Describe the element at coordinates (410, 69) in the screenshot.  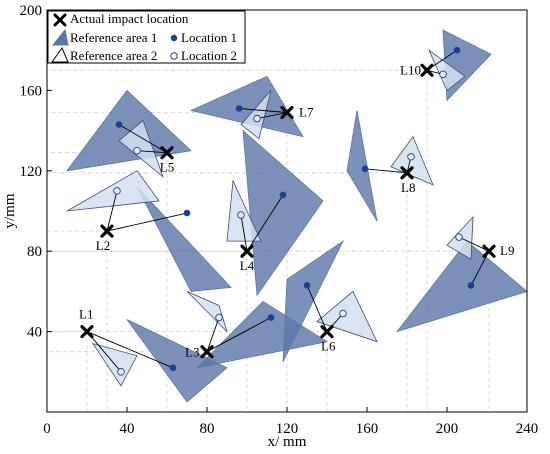
I see `point-label-l10: L10` at that location.